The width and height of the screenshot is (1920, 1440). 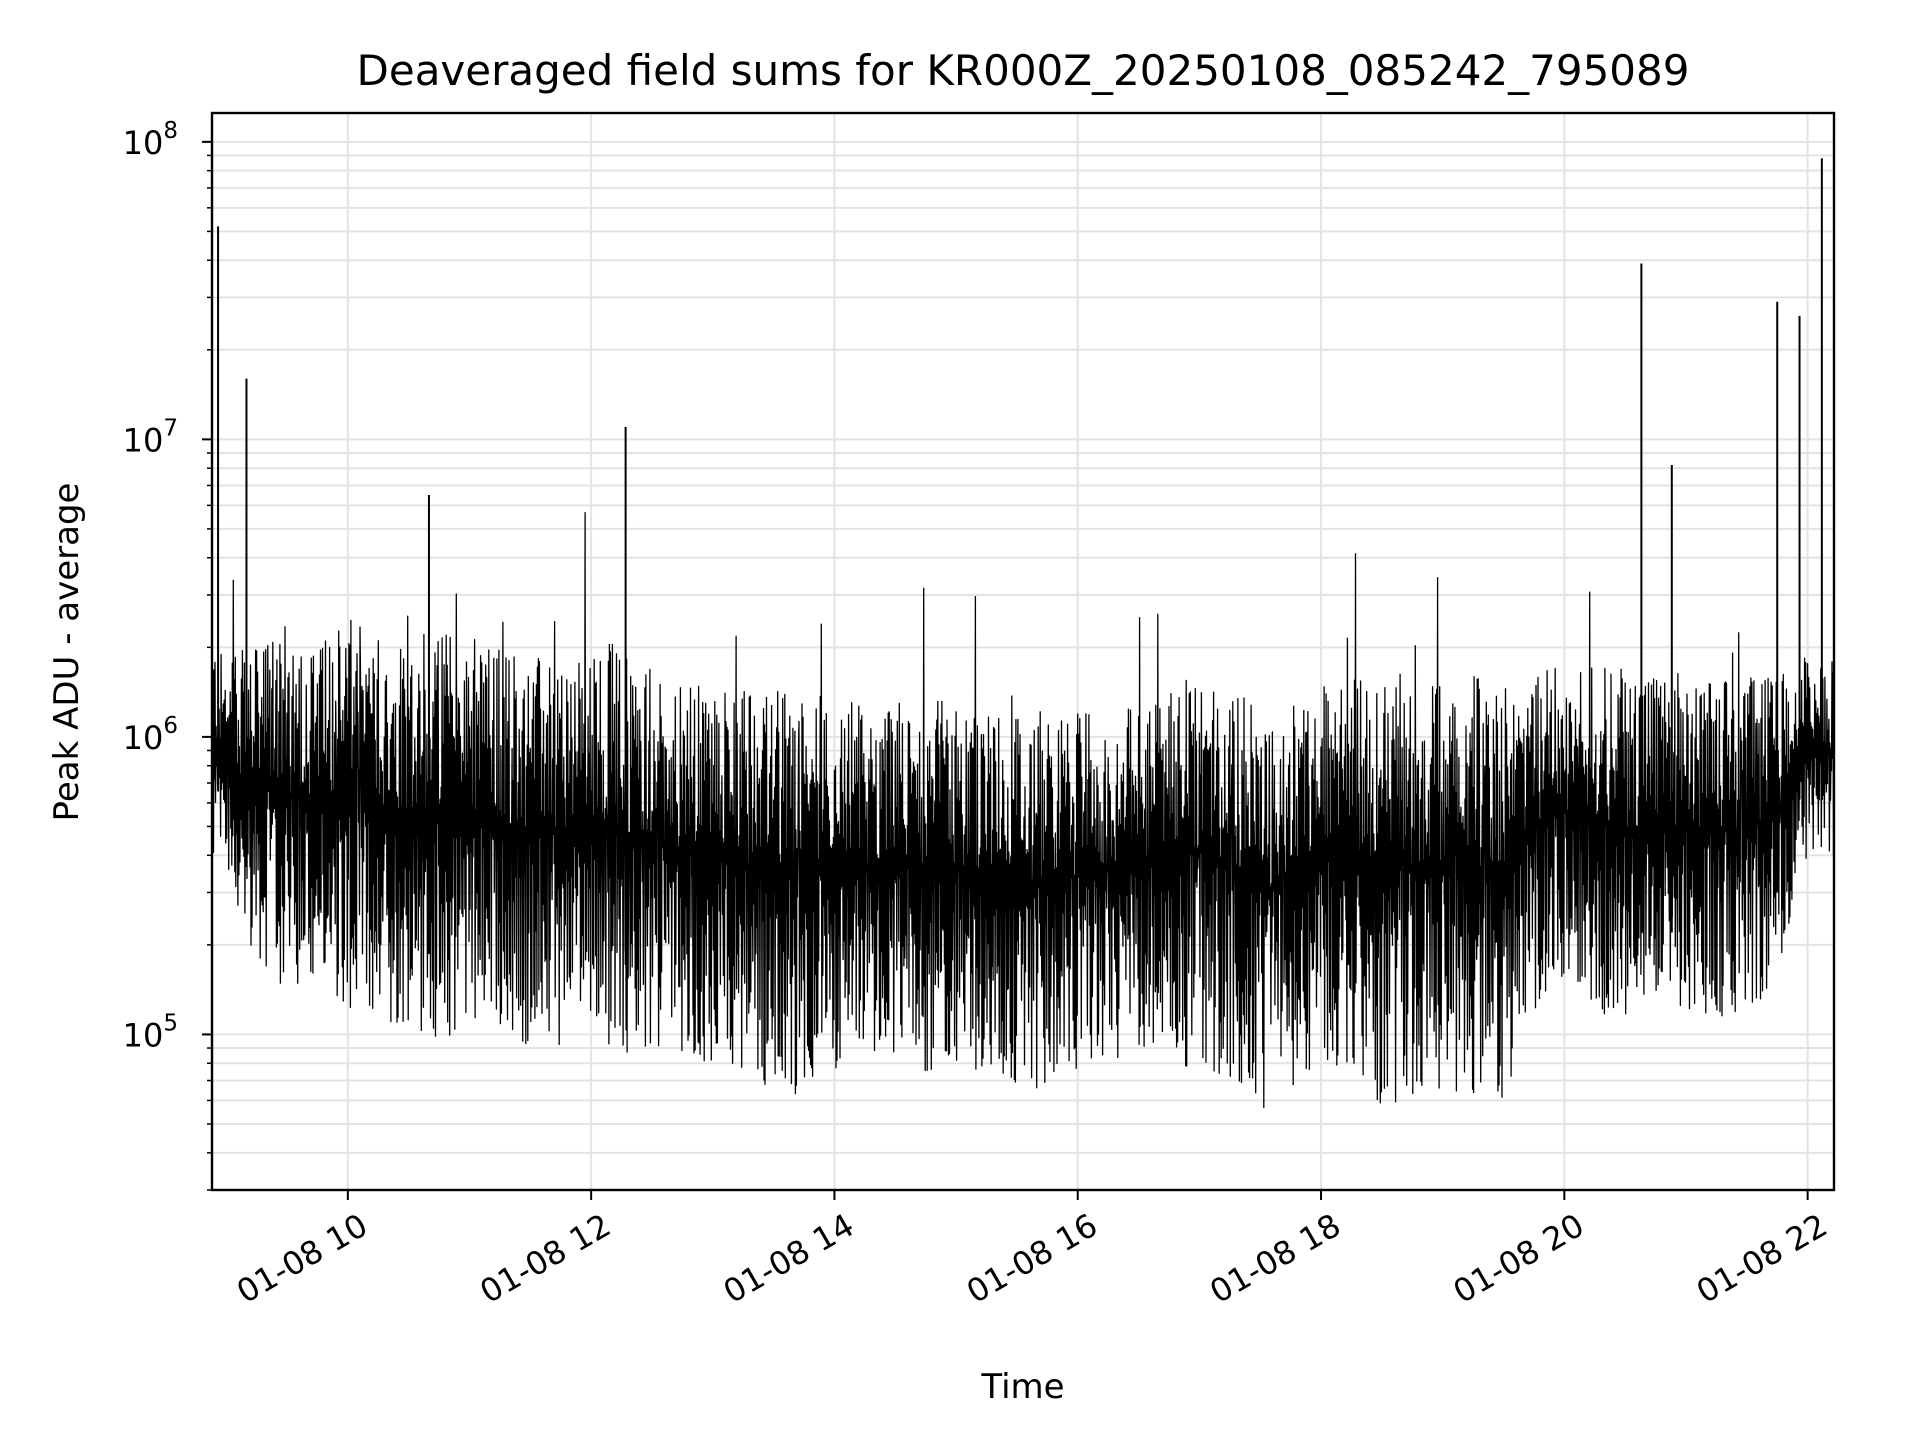 What do you see at coordinates (1022, 1387) in the screenshot?
I see `x-axis-label: Time` at bounding box center [1022, 1387].